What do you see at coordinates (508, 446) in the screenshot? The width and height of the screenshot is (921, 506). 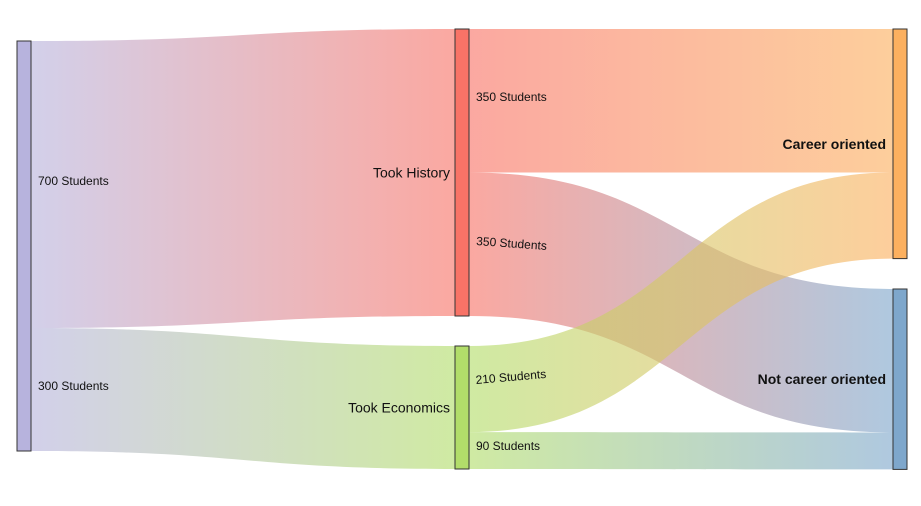 I see `link-label-economics-notcareer: 90 Students` at bounding box center [508, 446].